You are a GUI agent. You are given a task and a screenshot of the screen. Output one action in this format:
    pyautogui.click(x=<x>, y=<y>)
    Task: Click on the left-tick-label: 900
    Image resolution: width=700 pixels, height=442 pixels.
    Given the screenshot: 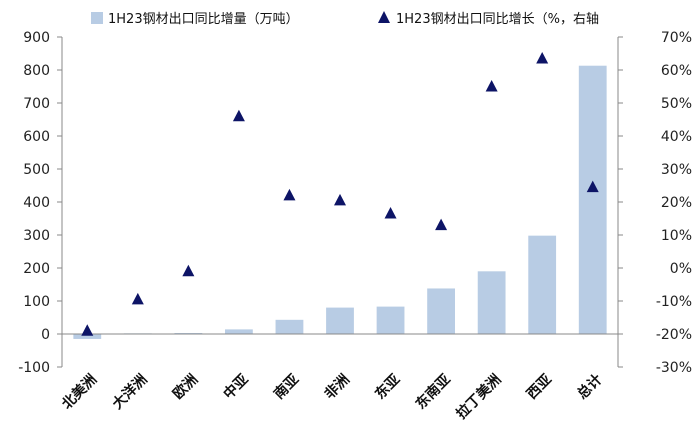 What is the action you would take?
    pyautogui.click(x=36, y=38)
    